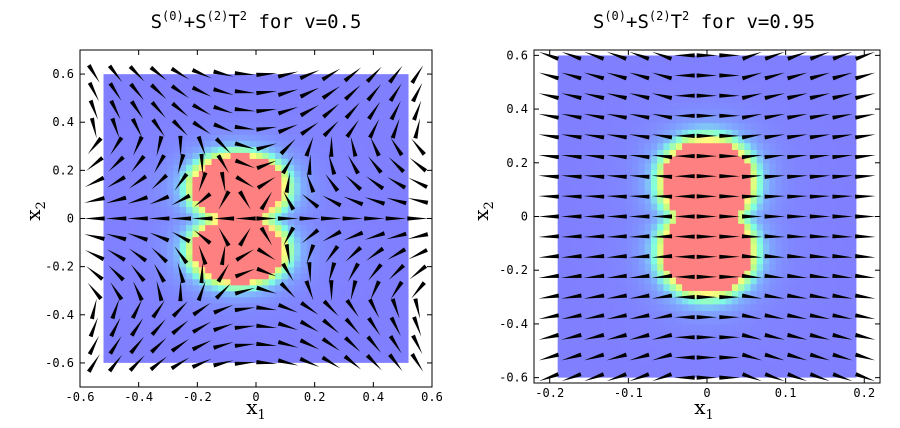 Image resolution: width=900 pixels, height=428 pixels. Describe the element at coordinates (138, 397) in the screenshot. I see `x-tick-label: -0.4` at that location.